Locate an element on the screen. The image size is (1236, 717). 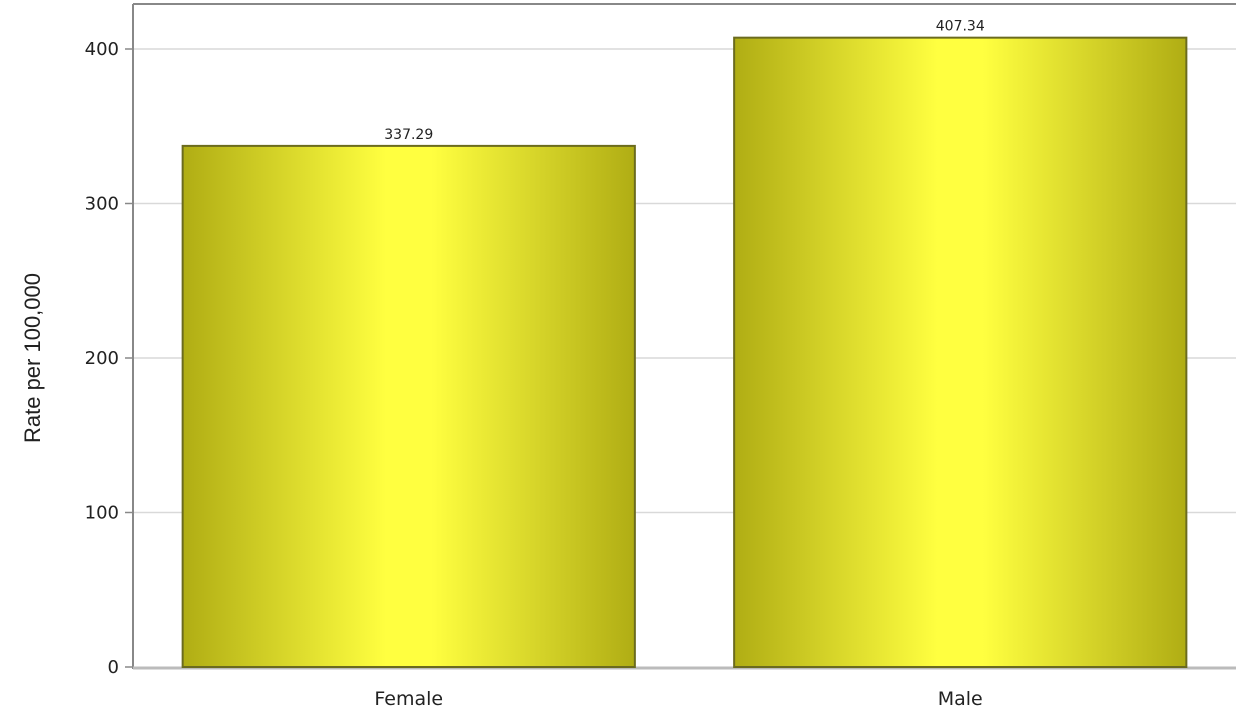
y-tick-label: 0 is located at coordinates (113, 667).